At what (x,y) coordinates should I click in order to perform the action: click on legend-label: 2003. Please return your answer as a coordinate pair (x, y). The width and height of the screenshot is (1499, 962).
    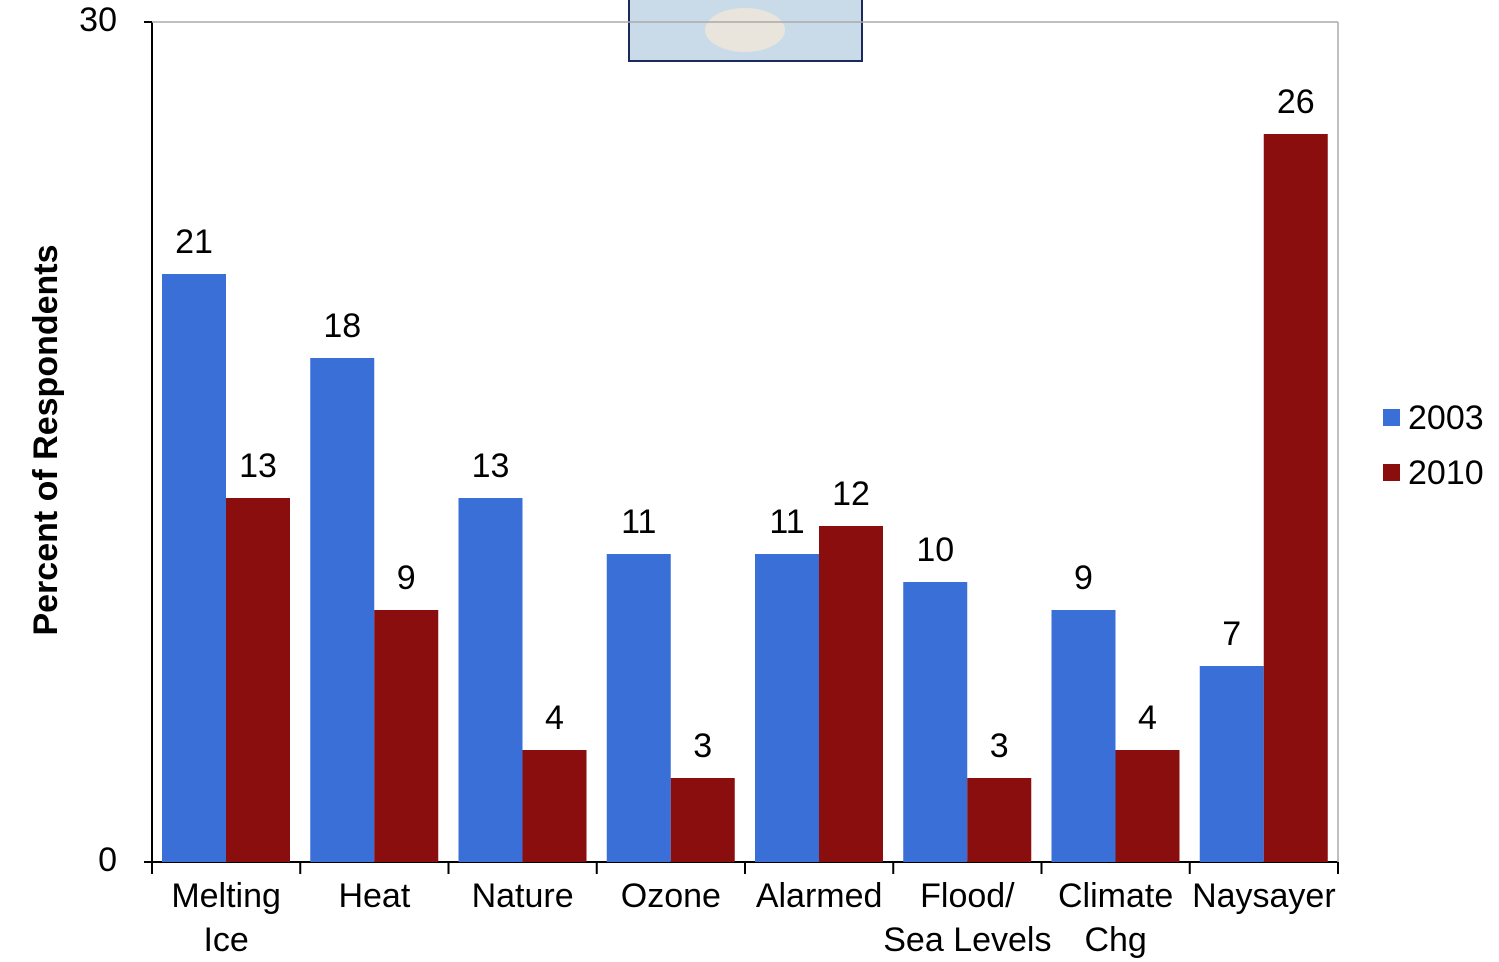
    Looking at the image, I should click on (1446, 418).